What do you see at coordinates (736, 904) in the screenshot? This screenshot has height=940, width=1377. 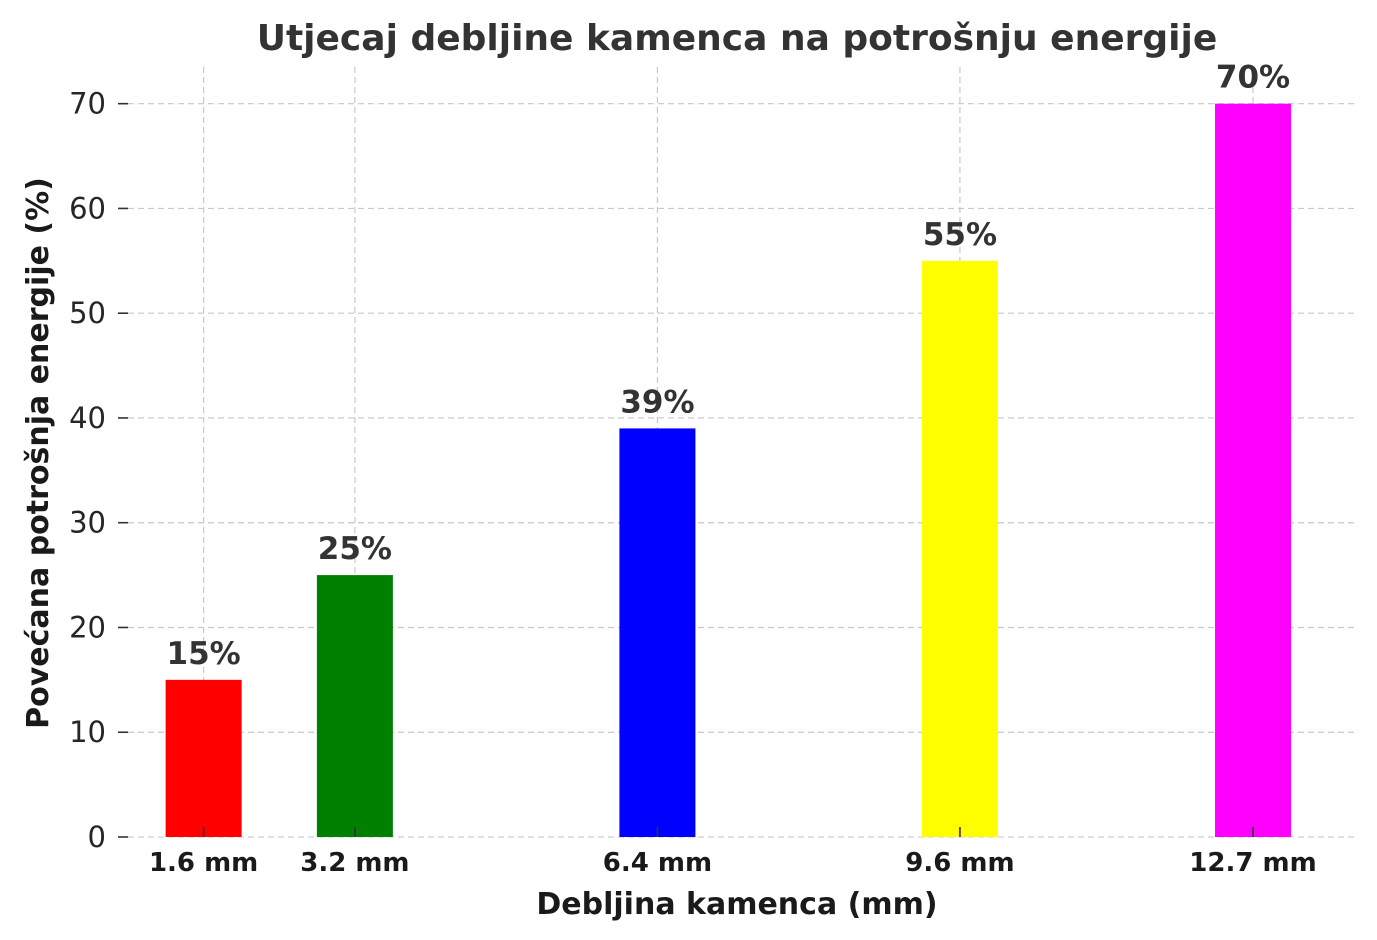 I see `x-axis-label: Debljina kamenca (mm)` at bounding box center [736, 904].